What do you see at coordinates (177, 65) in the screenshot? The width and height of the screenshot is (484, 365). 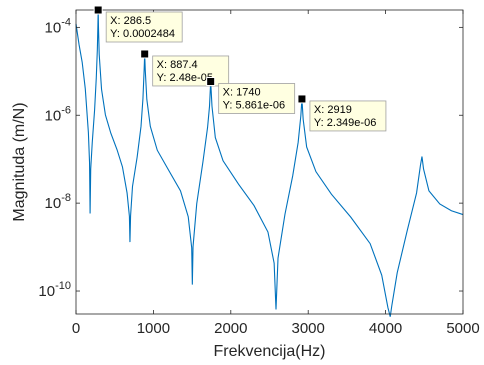 I see `datatip-x-text: X: 887.4` at bounding box center [177, 65].